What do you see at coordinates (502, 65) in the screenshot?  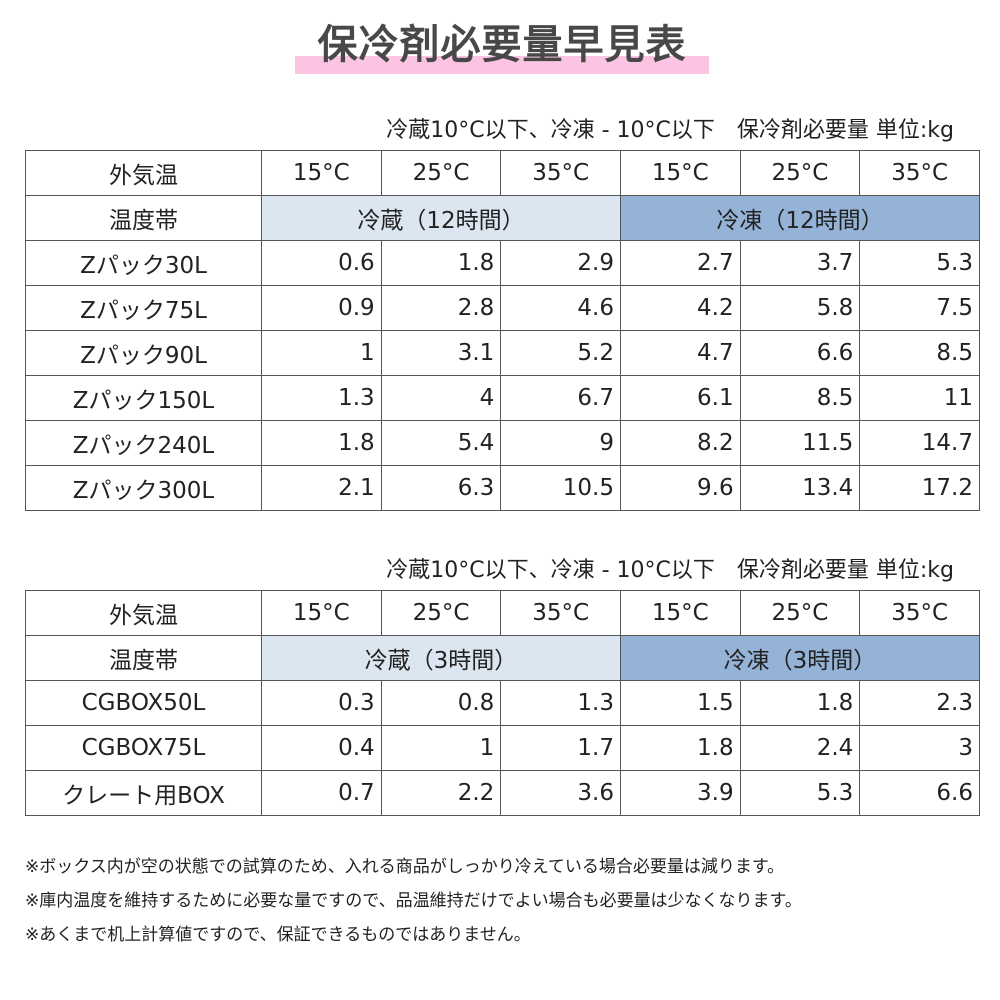 I see `title-highlight` at bounding box center [502, 65].